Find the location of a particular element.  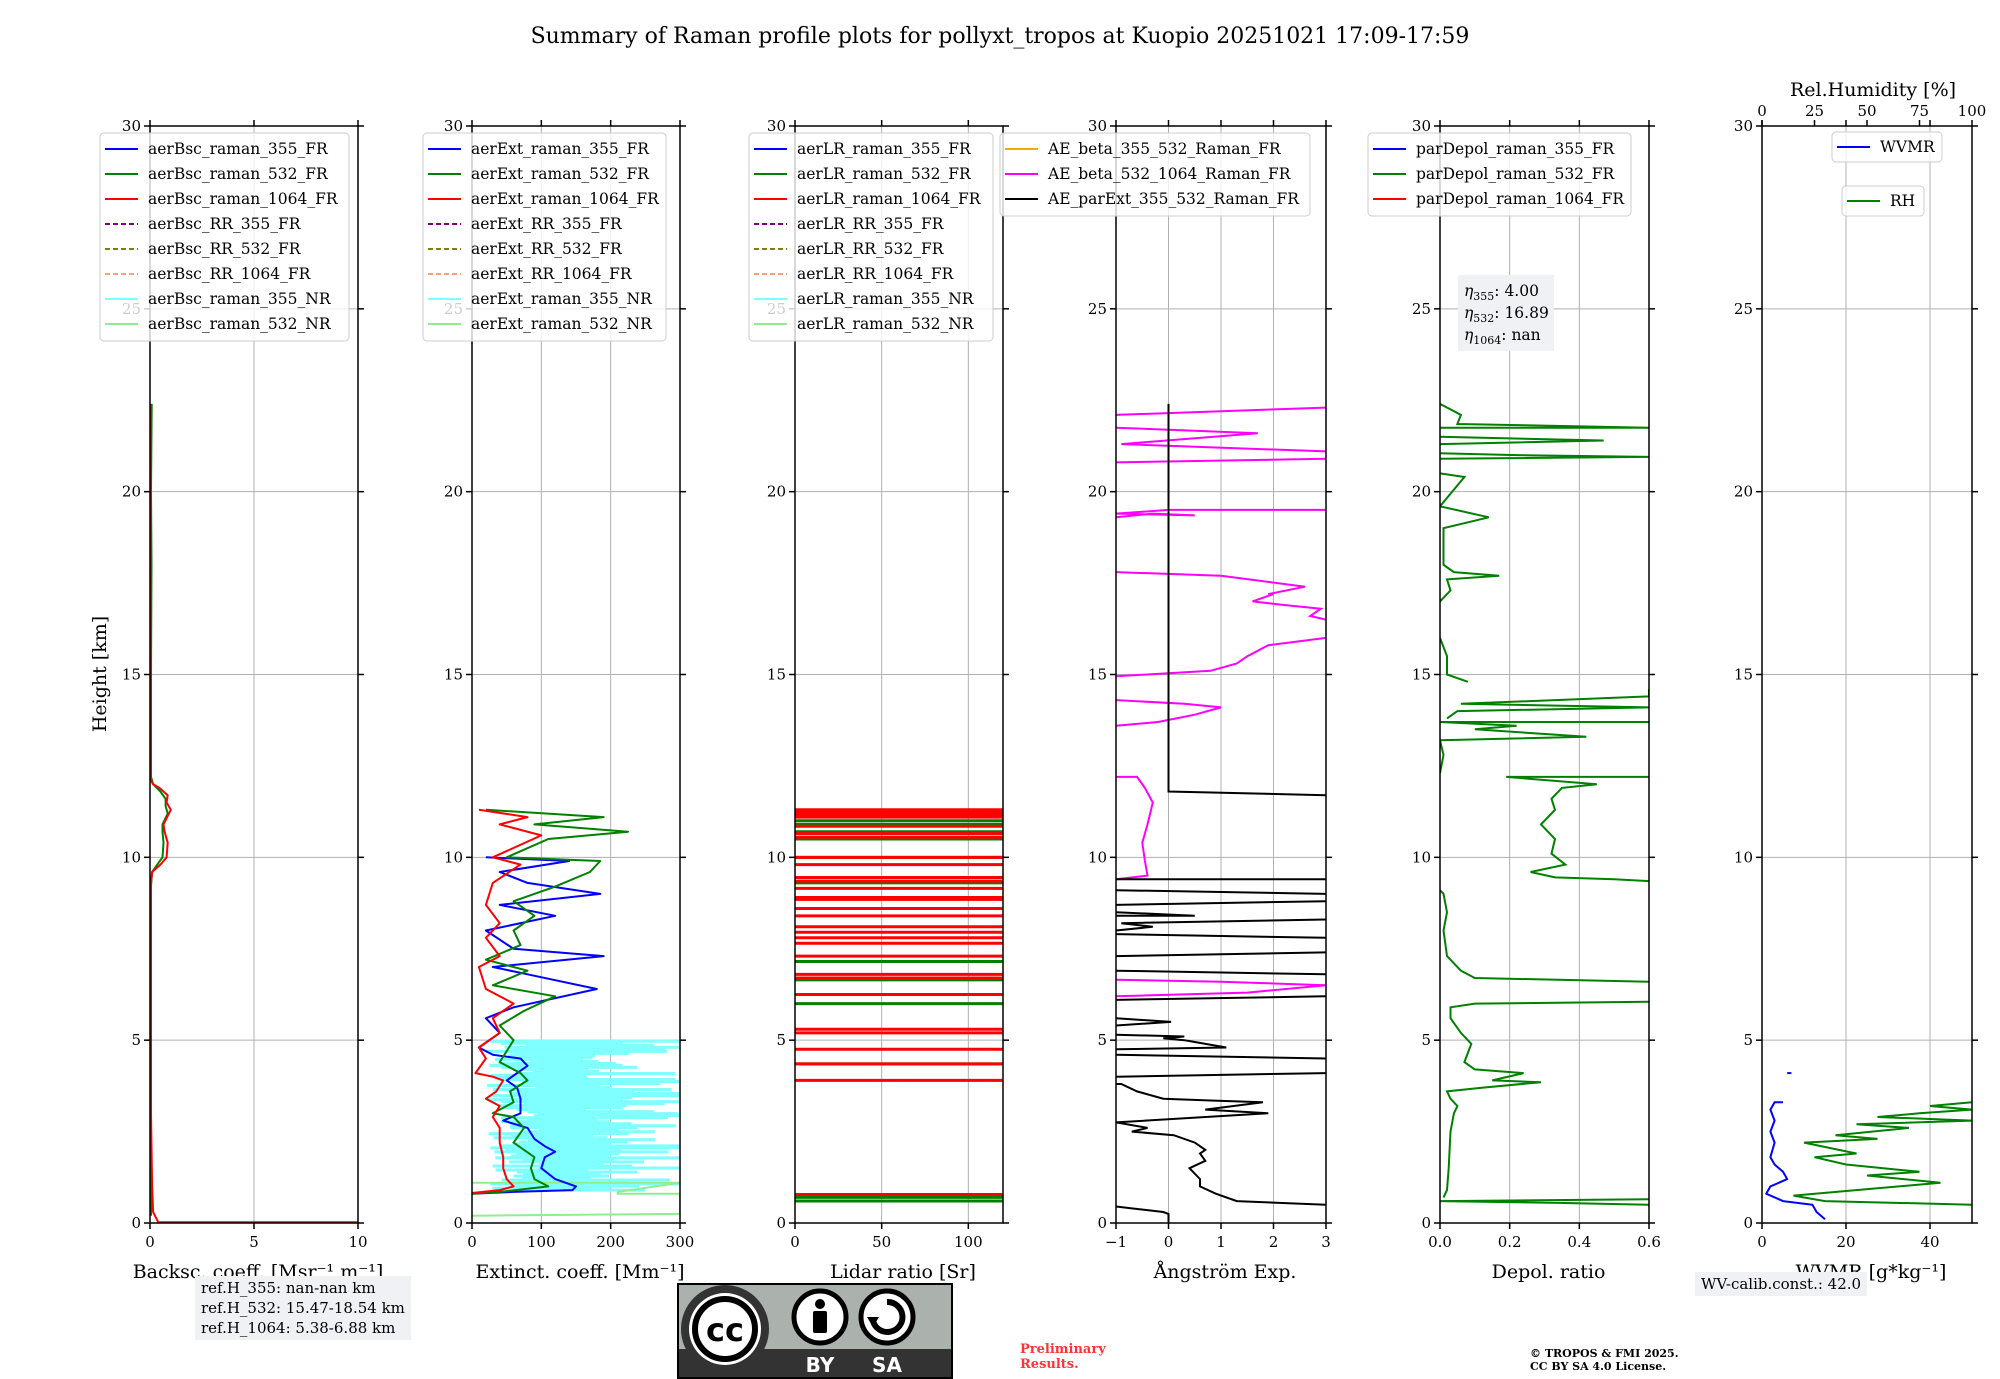

copyright-line-1: © TROPOS & FMI 2025. is located at coordinates (1604, 1353).